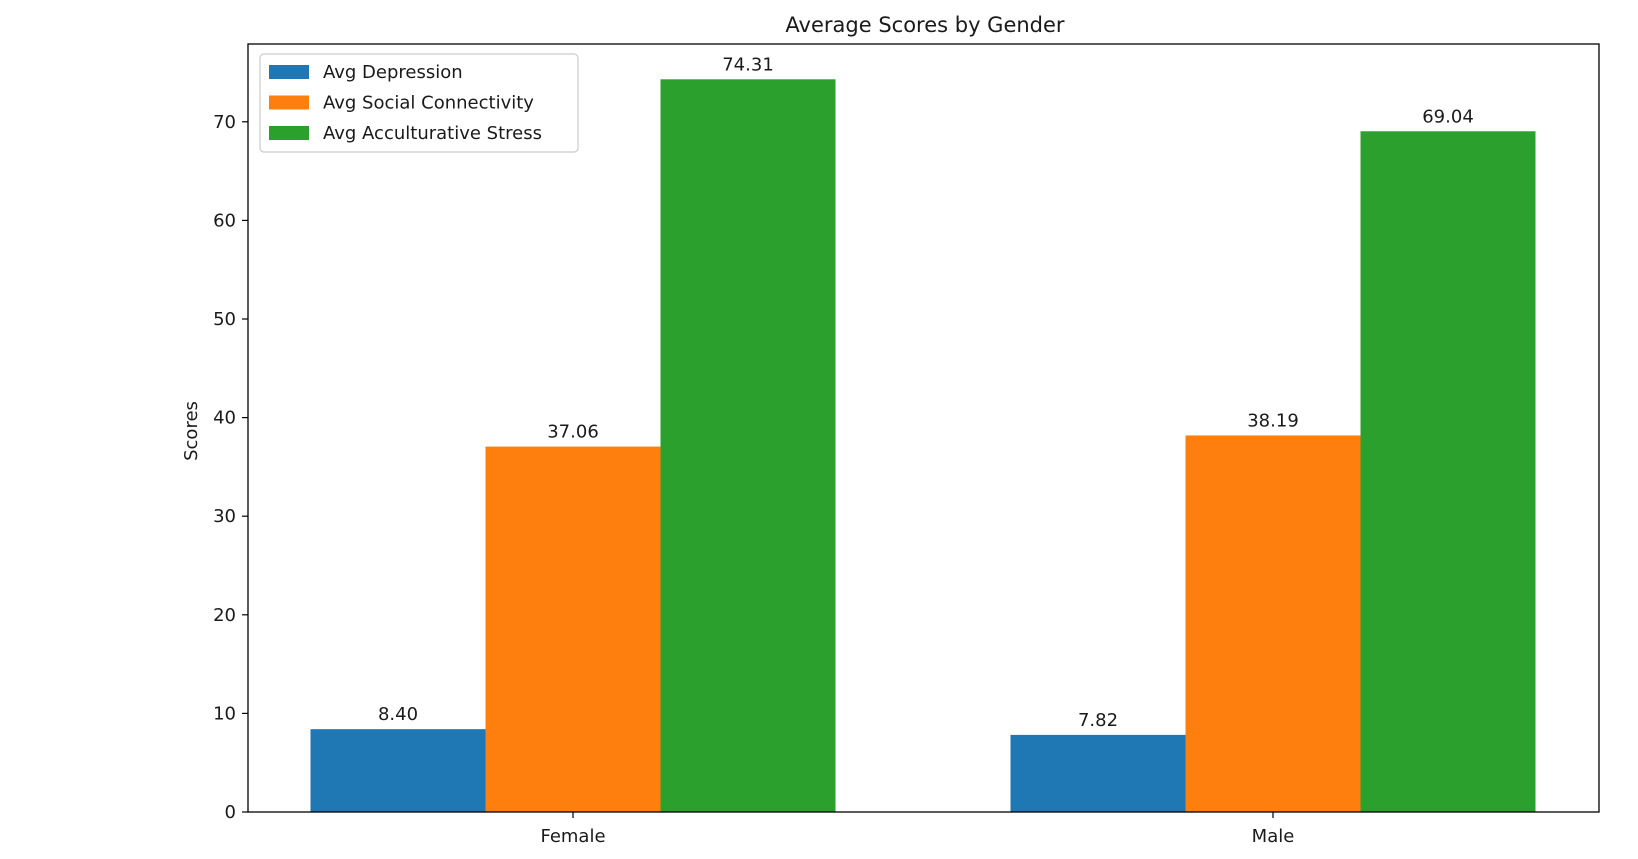  What do you see at coordinates (393, 72) in the screenshot?
I see `legend-label: Avg Depression` at bounding box center [393, 72].